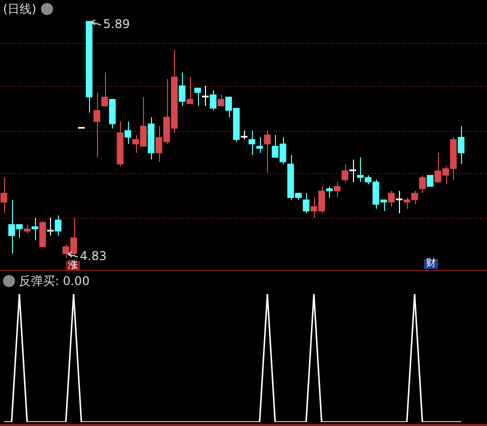  I want to click on chart-title: 反弹买: 0.00, so click(54, 281).